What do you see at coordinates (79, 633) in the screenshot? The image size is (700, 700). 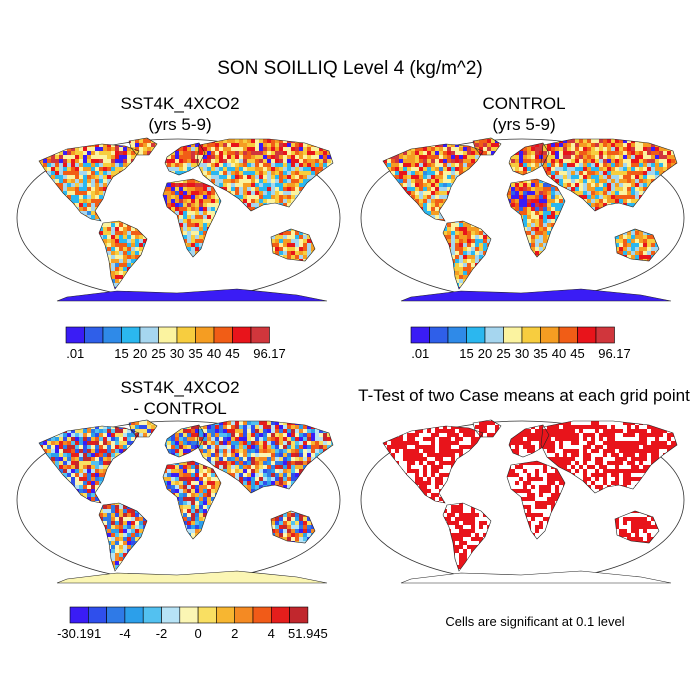 I see `colorbar-label: -30.191` at bounding box center [79, 633].